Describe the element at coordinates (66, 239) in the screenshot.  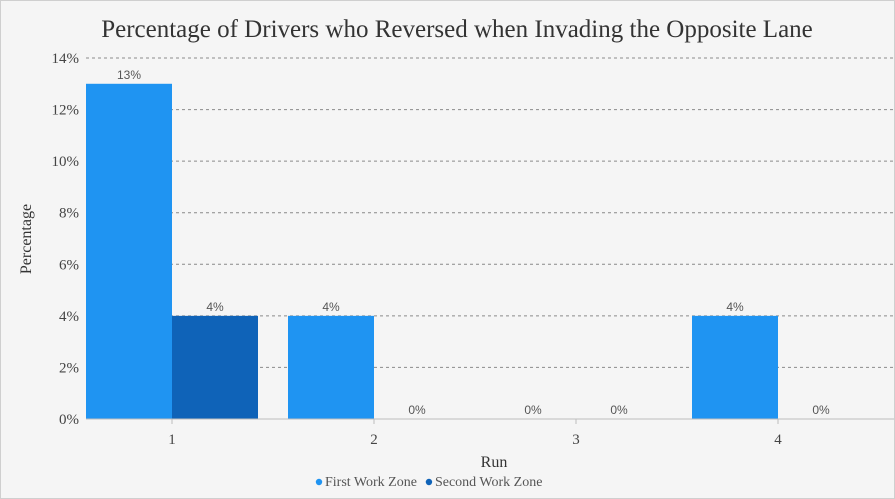
I see `y-axis: 0% 2% 4% 6% 8% 10% 12% 14%` at that location.